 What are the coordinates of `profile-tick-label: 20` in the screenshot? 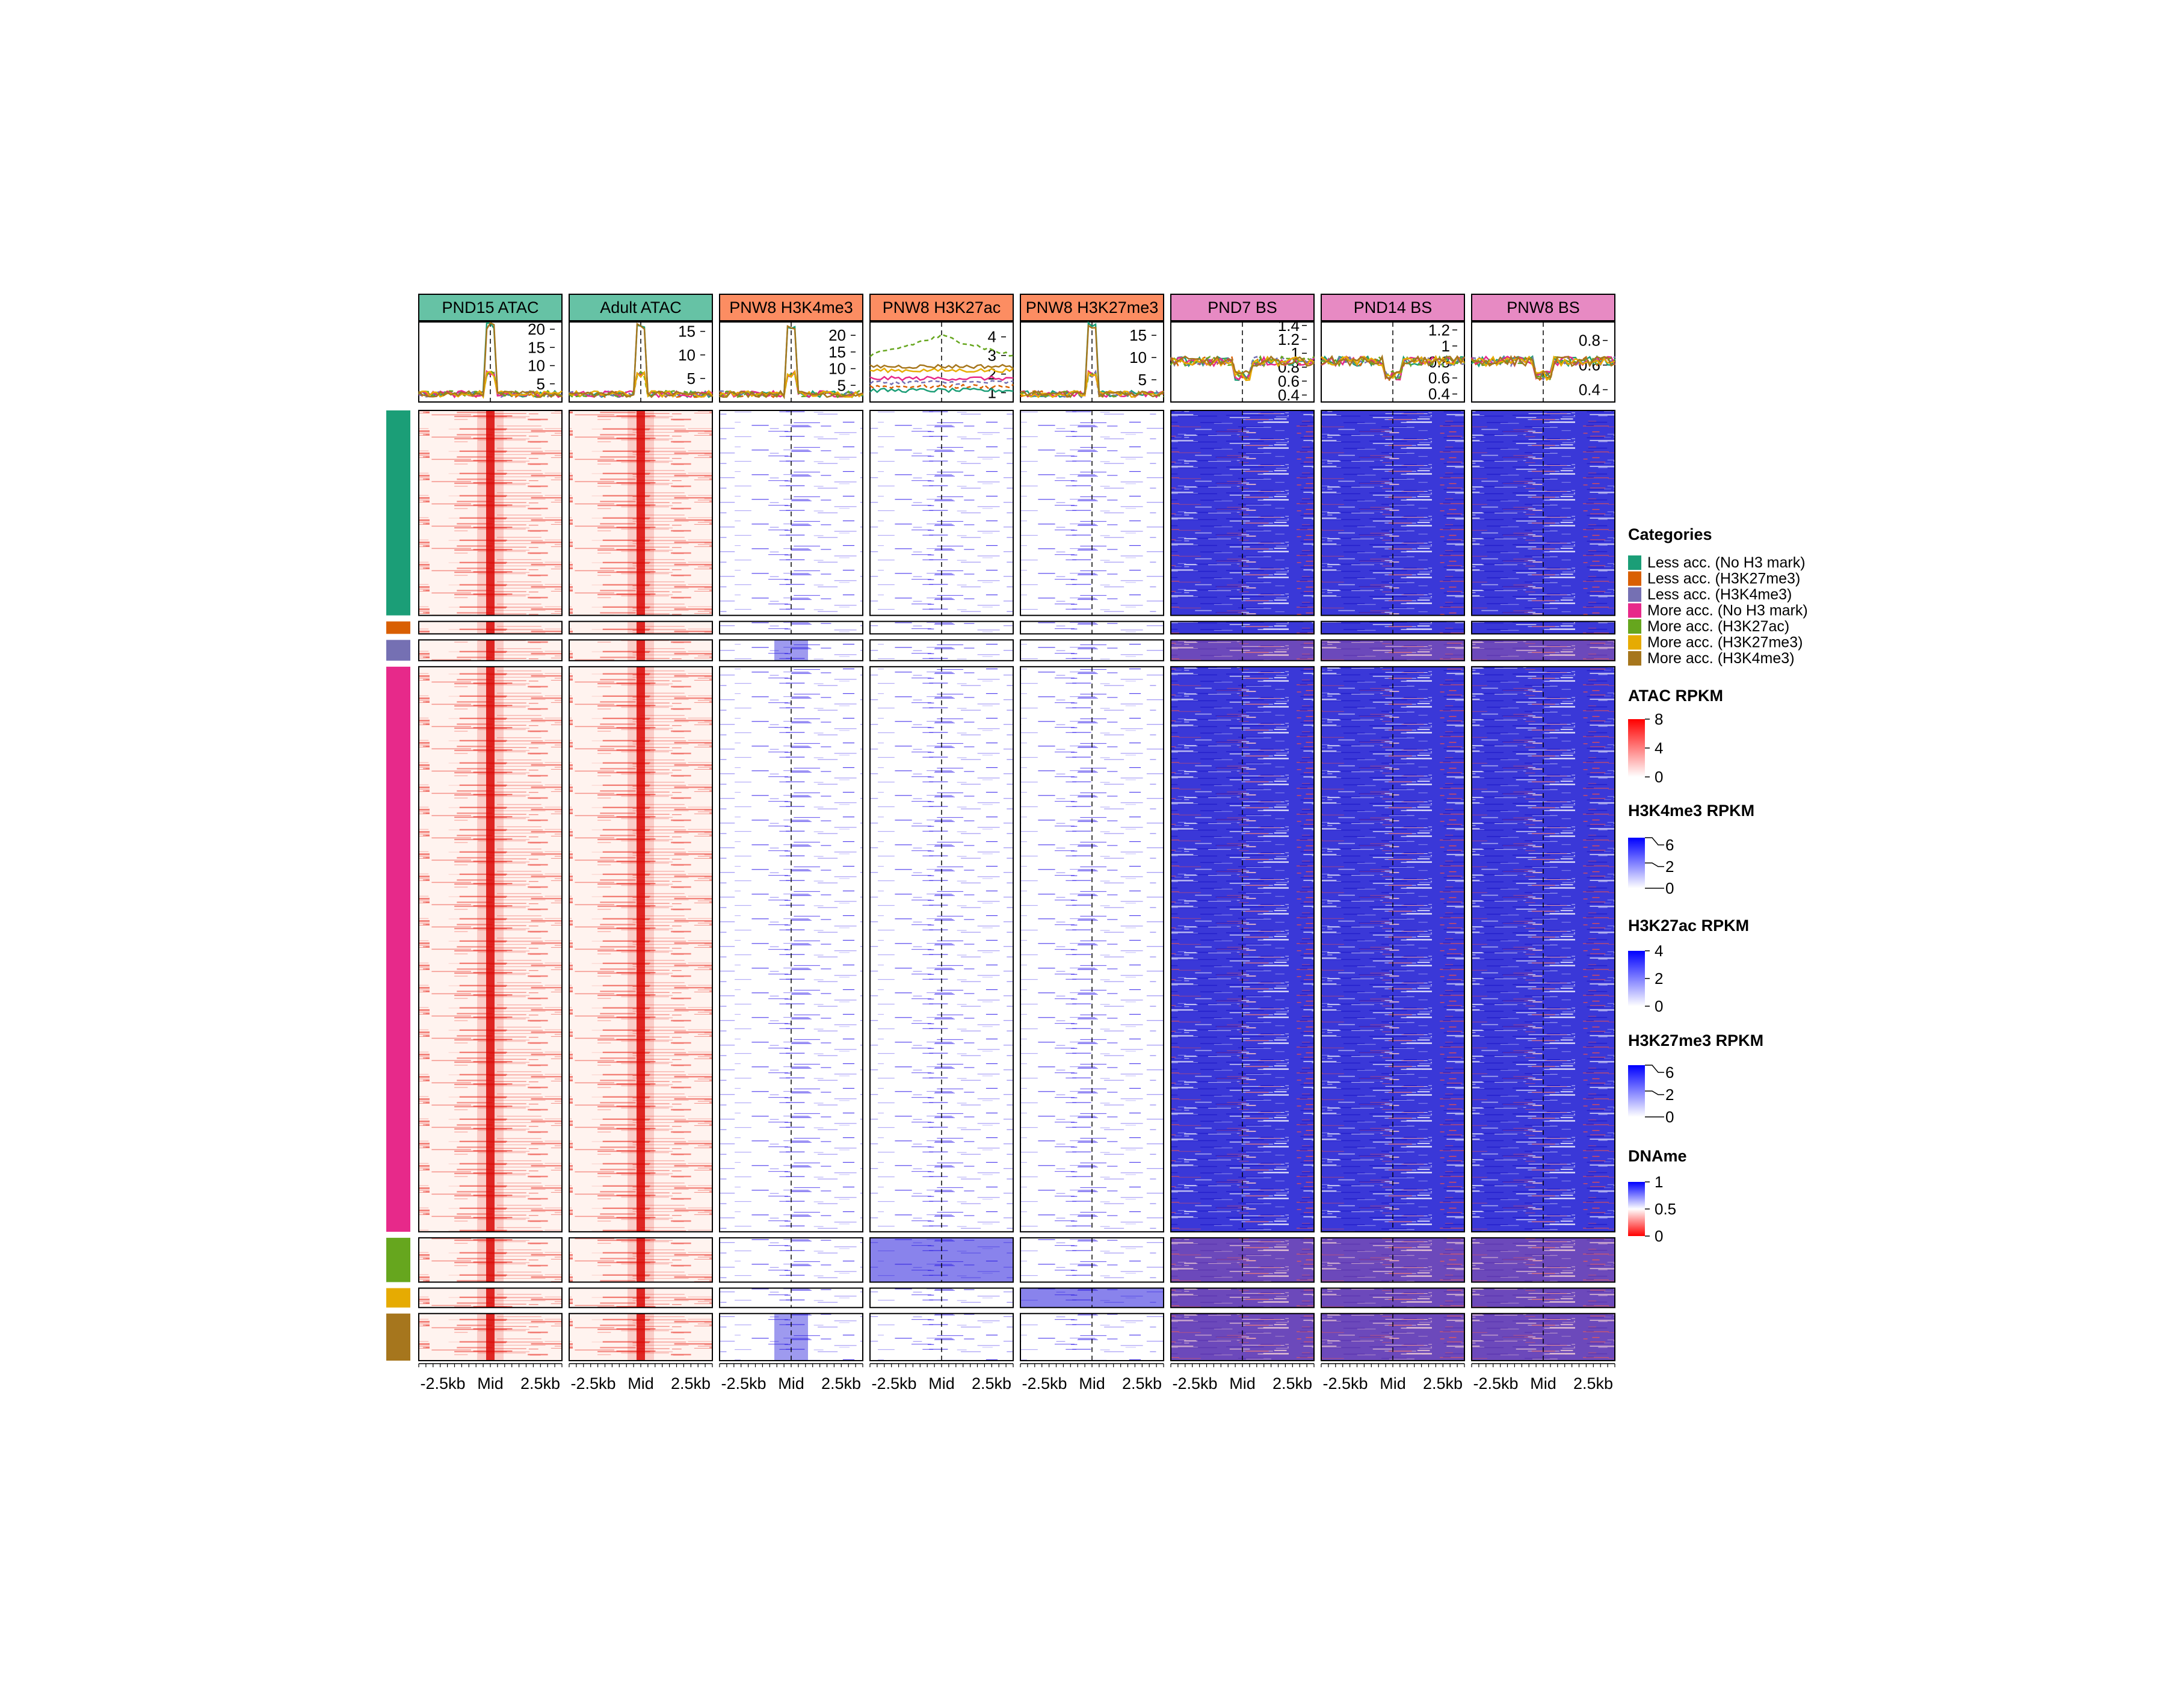 It's located at (837, 335).